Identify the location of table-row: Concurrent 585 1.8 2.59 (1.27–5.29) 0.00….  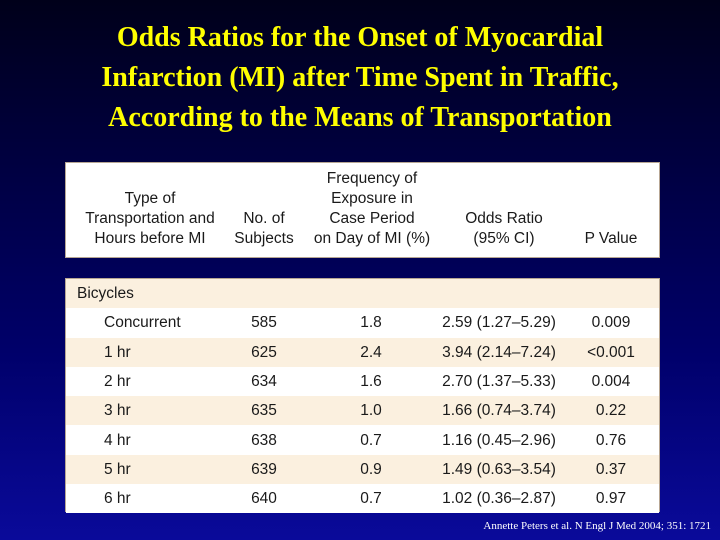
(362, 323).